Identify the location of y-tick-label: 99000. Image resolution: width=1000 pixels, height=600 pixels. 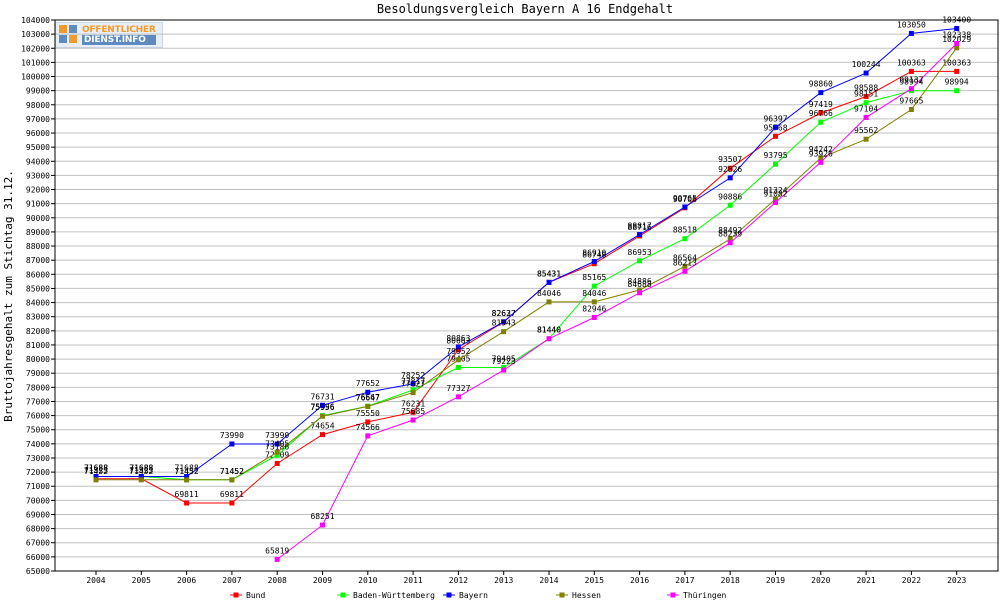
(38, 91).